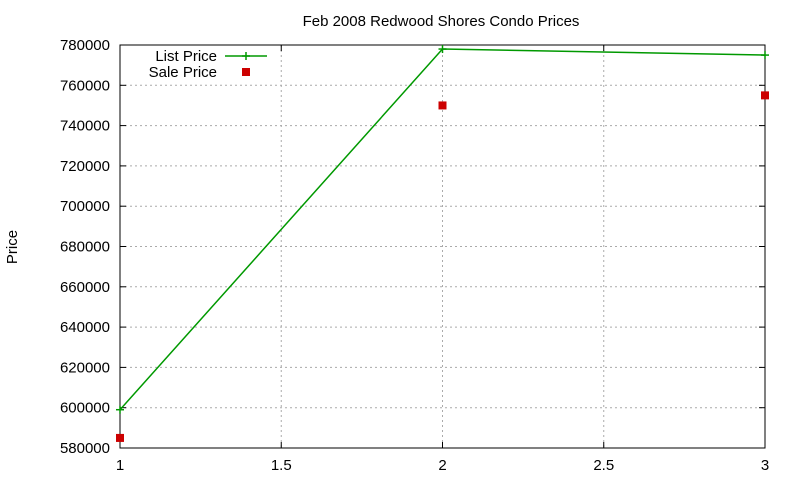 This screenshot has width=800, height=480. I want to click on y-tick-label: 640000, so click(85, 327).